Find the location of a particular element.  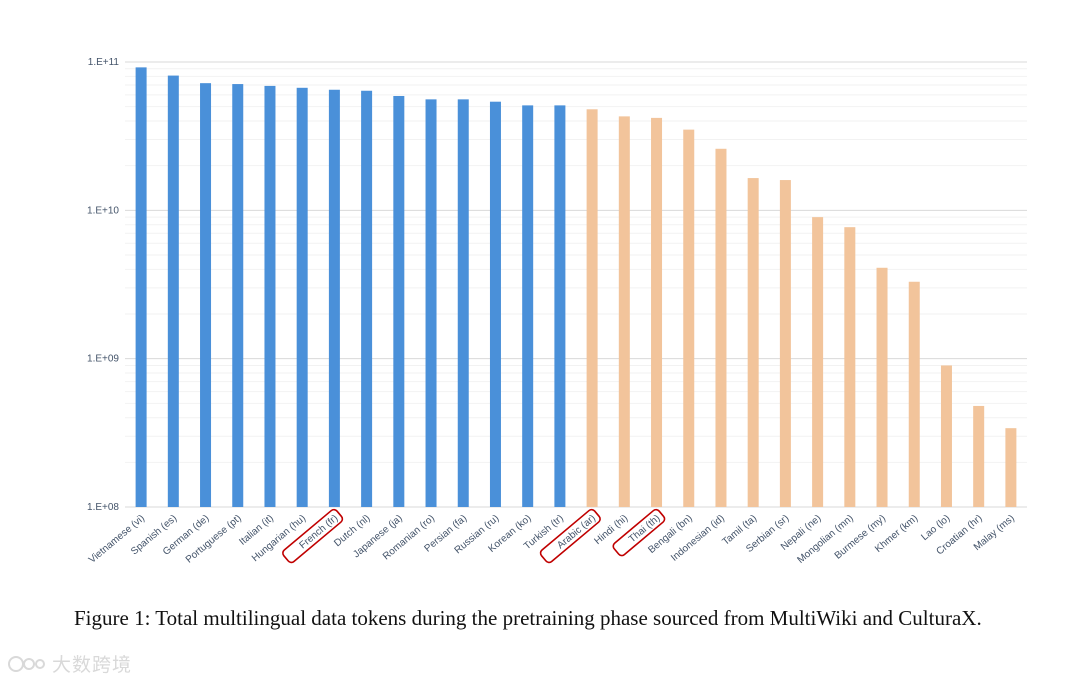

x-tick-label: Portuguese (pt) is located at coordinates (214, 539).